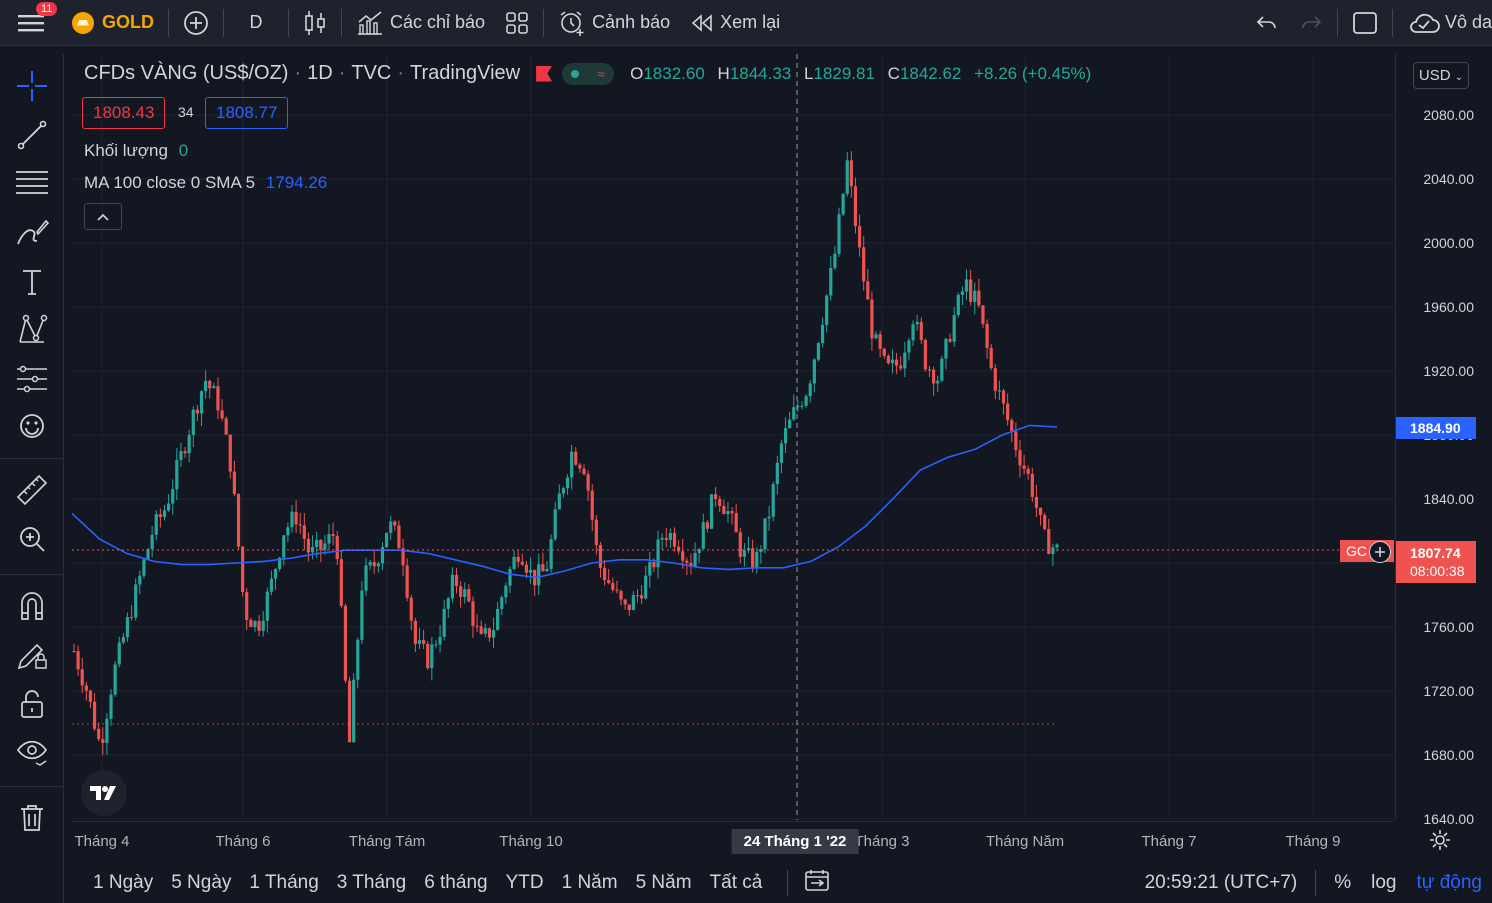 The width and height of the screenshot is (1492, 903). Describe the element at coordinates (420, 23) in the screenshot. I see `indicators-button: Các chỉ báo` at that location.